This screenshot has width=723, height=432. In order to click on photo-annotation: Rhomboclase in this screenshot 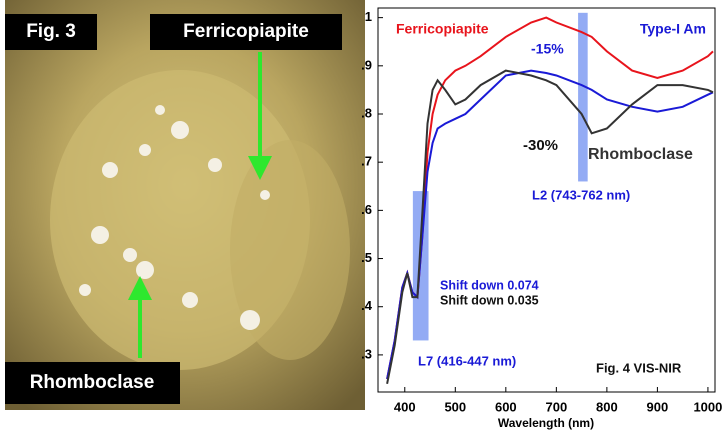, I will do `click(92, 382)`.